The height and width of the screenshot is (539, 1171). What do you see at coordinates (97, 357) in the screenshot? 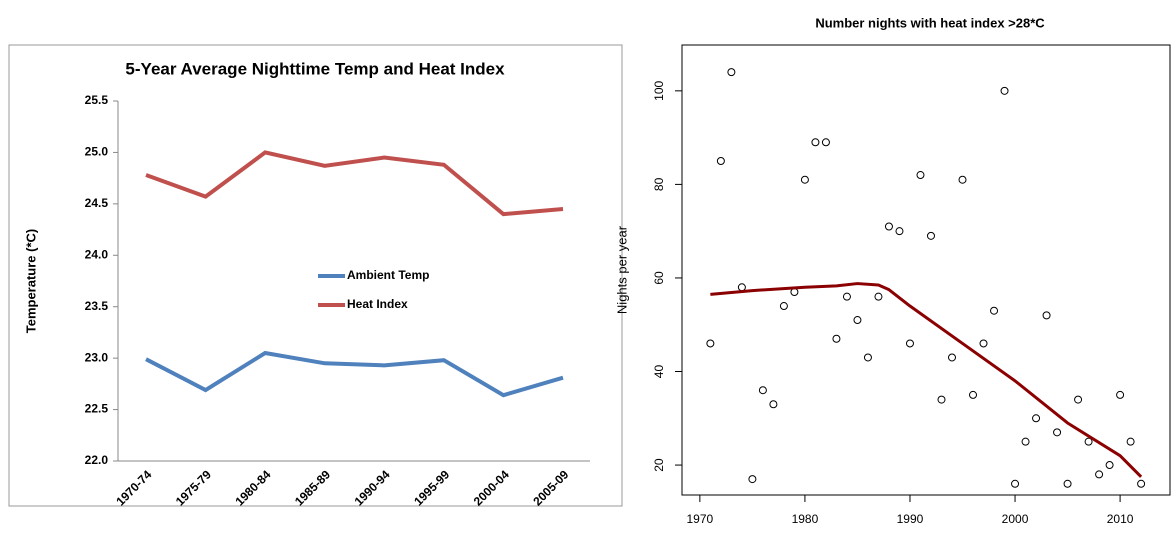
I see `y-tick-label: 23.0` at bounding box center [97, 357].